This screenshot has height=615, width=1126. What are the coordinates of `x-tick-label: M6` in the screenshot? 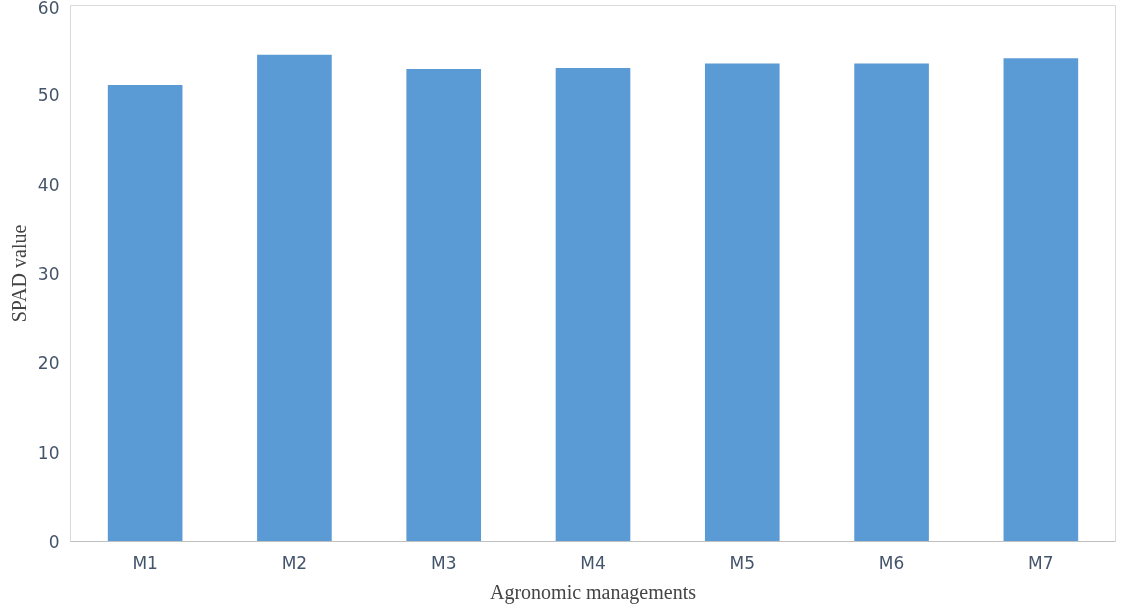 It's located at (891, 562).